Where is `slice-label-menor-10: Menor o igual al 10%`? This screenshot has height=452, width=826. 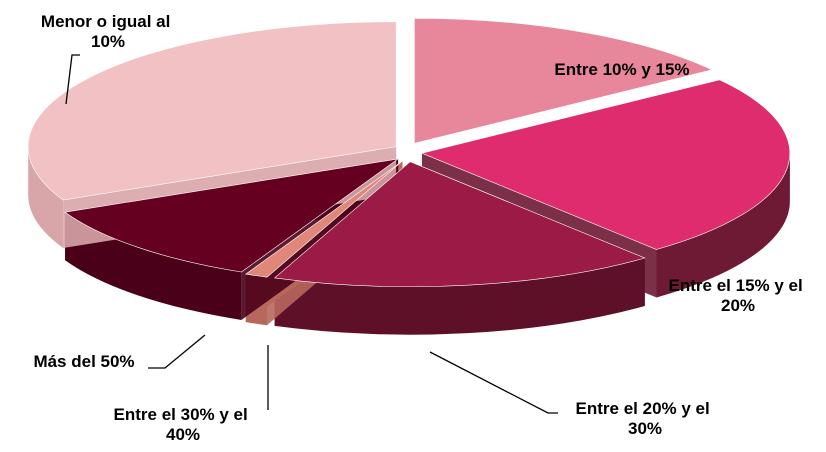
slice-label-menor-10: Menor o igual al 10% is located at coordinates (108, 31).